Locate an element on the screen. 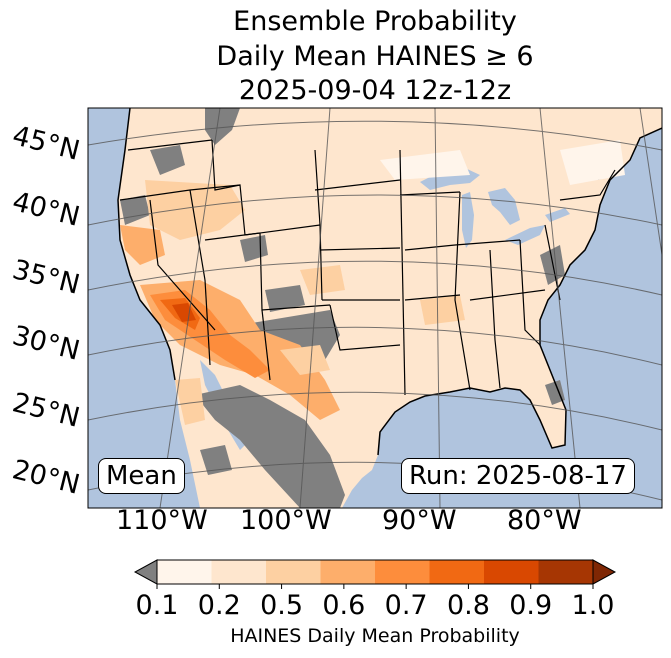 Image resolution: width=671 pixels, height=658 pixels. colorbar-over-arrow is located at coordinates (604, 572).